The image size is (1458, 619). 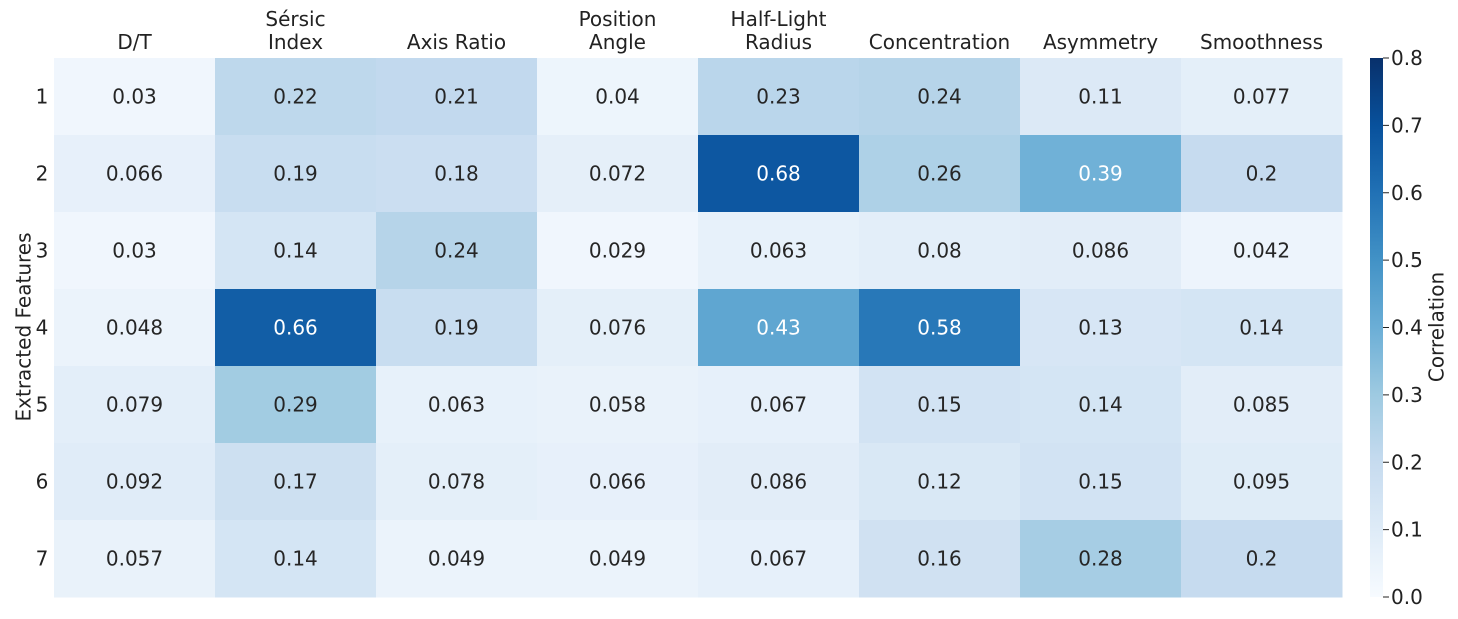 I want to click on y-axis-label: Extracted Features, so click(x=24, y=327).